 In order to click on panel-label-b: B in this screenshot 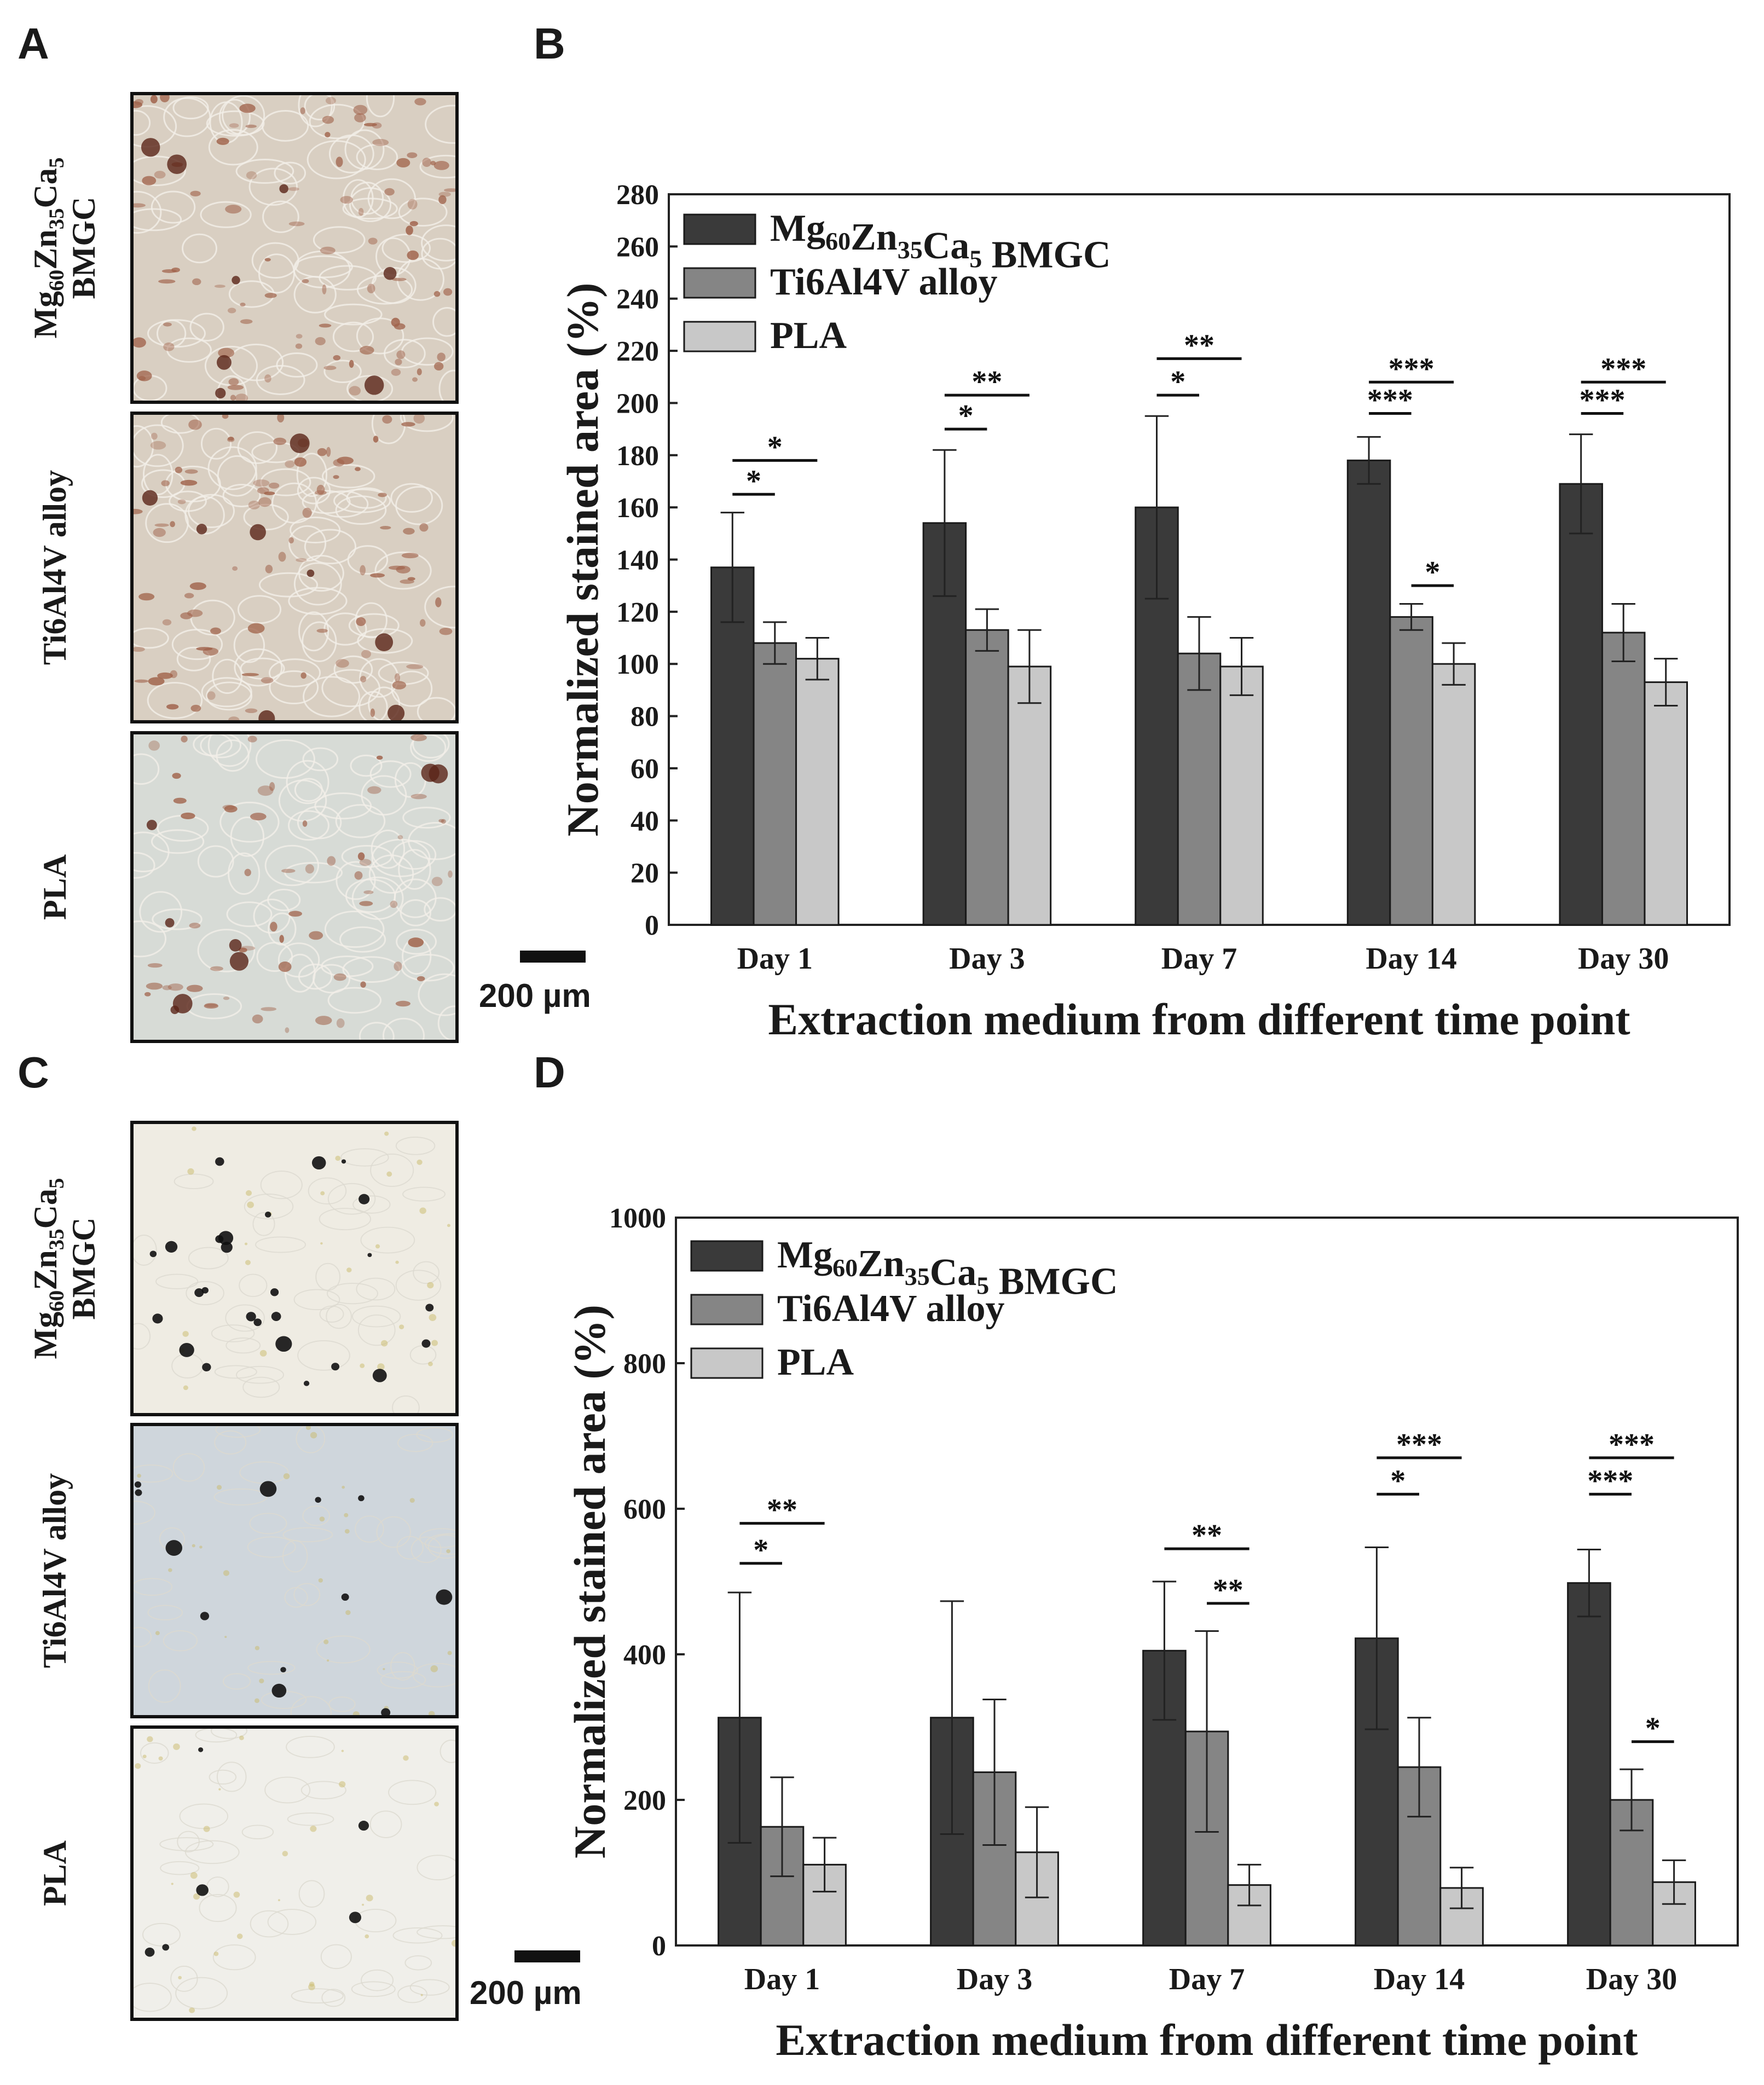, I will do `click(549, 43)`.